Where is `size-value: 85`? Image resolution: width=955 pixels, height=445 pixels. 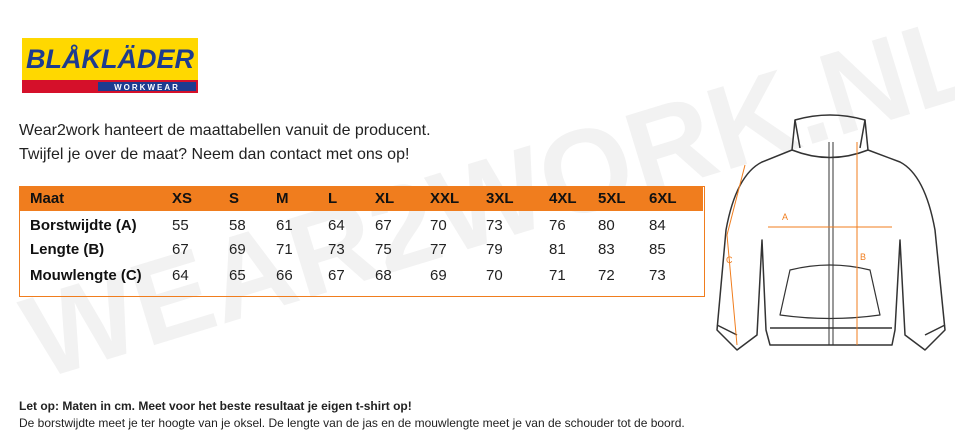 size-value: 85 is located at coordinates (657, 249).